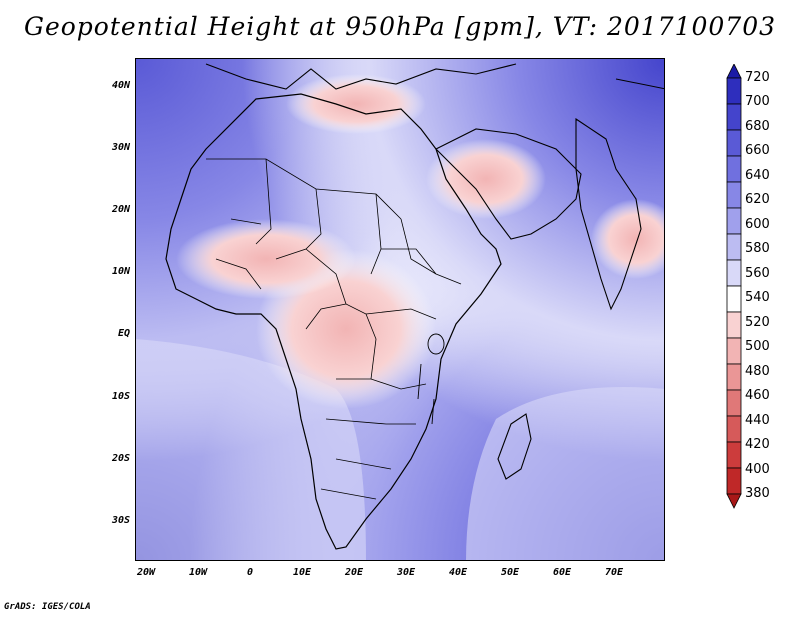  What do you see at coordinates (734, 501) in the screenshot?
I see `colorbar-bottom-arrow` at bounding box center [734, 501].